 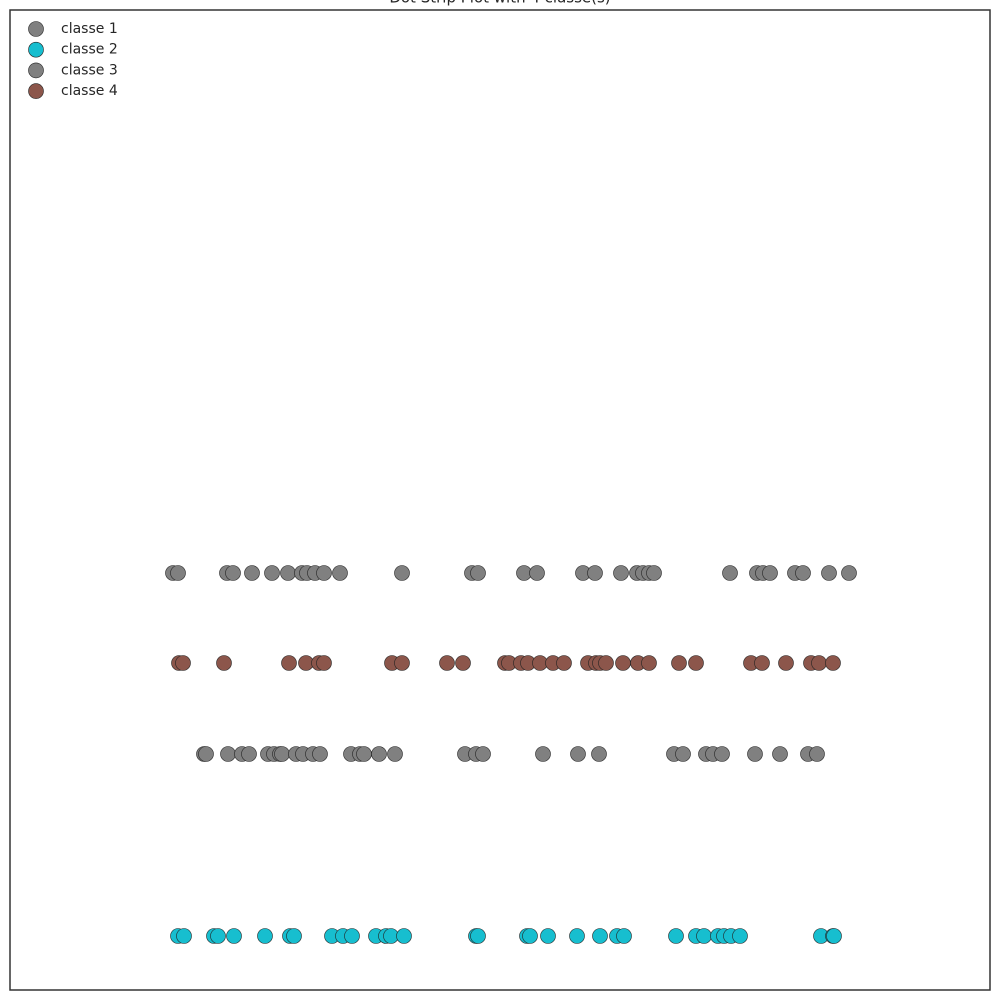 What do you see at coordinates (89, 29) in the screenshot?
I see `legend-label: classe 1` at bounding box center [89, 29].